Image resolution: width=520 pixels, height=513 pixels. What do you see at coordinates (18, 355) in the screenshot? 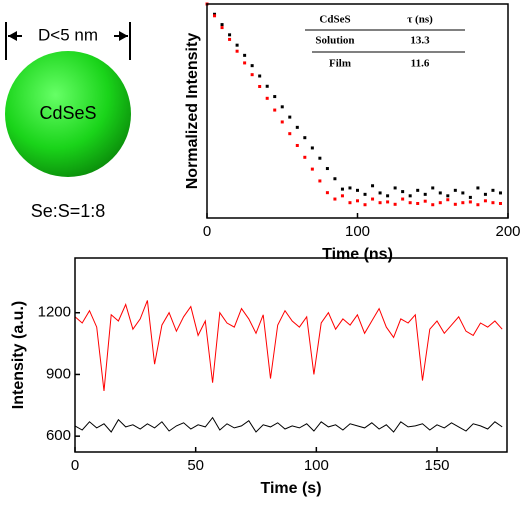
I see `y-axis-label: Intensity (a.u.)` at bounding box center [18, 355].